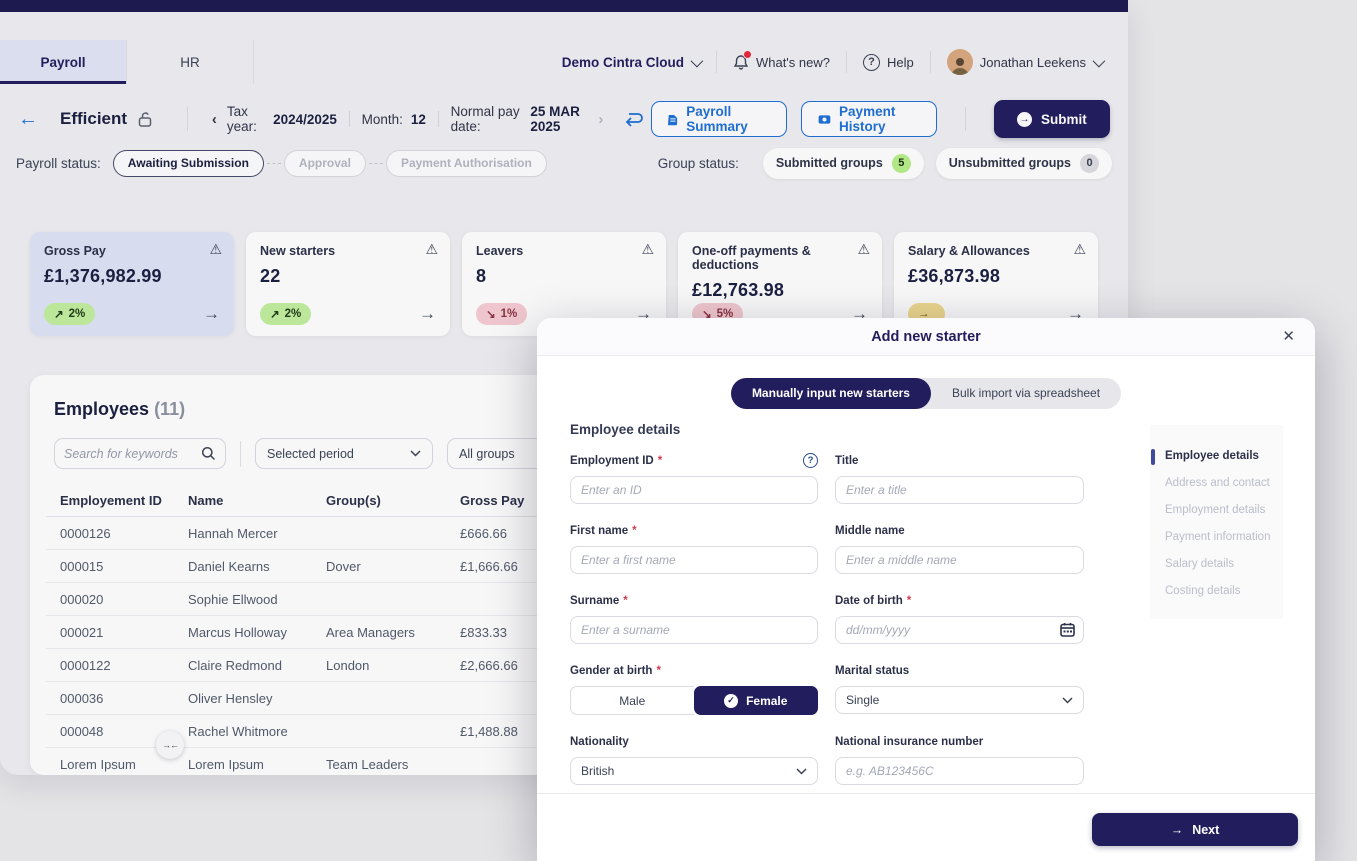  I want to click on table-row: Lorem Ipsum Lorem Ipsum Team Leaders, so click(564, 761).